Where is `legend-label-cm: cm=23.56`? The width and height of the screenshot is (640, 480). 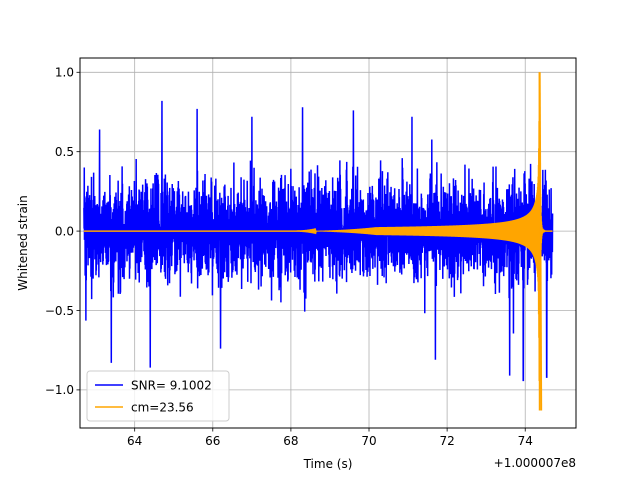
legend-label-cm: cm=23.56 is located at coordinates (162, 408).